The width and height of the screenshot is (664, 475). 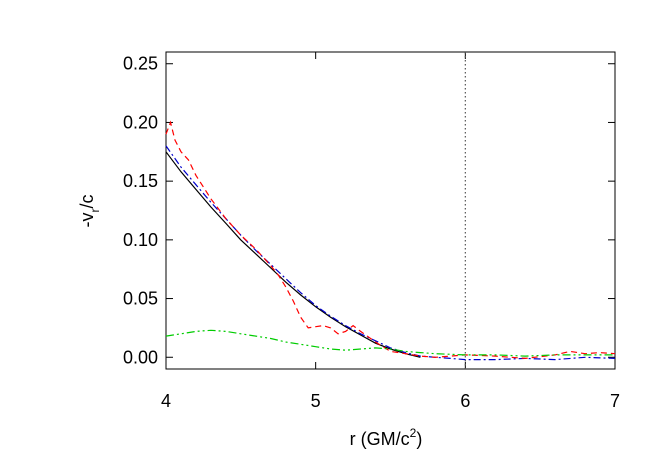 I want to click on x-axis-label: r (GM/c2), so click(x=386, y=437).